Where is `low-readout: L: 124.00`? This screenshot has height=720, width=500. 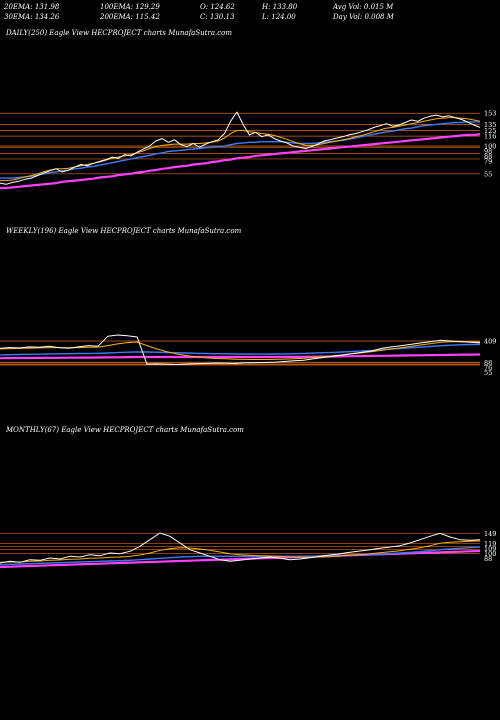 low-readout: L: 124.00 is located at coordinates (279, 17).